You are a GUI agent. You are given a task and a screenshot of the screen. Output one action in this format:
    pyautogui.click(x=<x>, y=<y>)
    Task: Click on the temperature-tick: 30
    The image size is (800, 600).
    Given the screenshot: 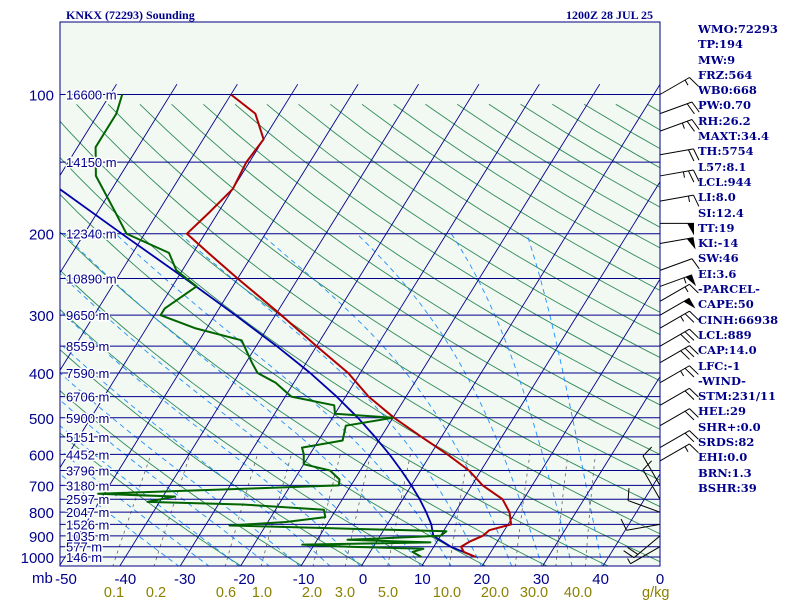 What is the action you would take?
    pyautogui.click(x=541, y=579)
    